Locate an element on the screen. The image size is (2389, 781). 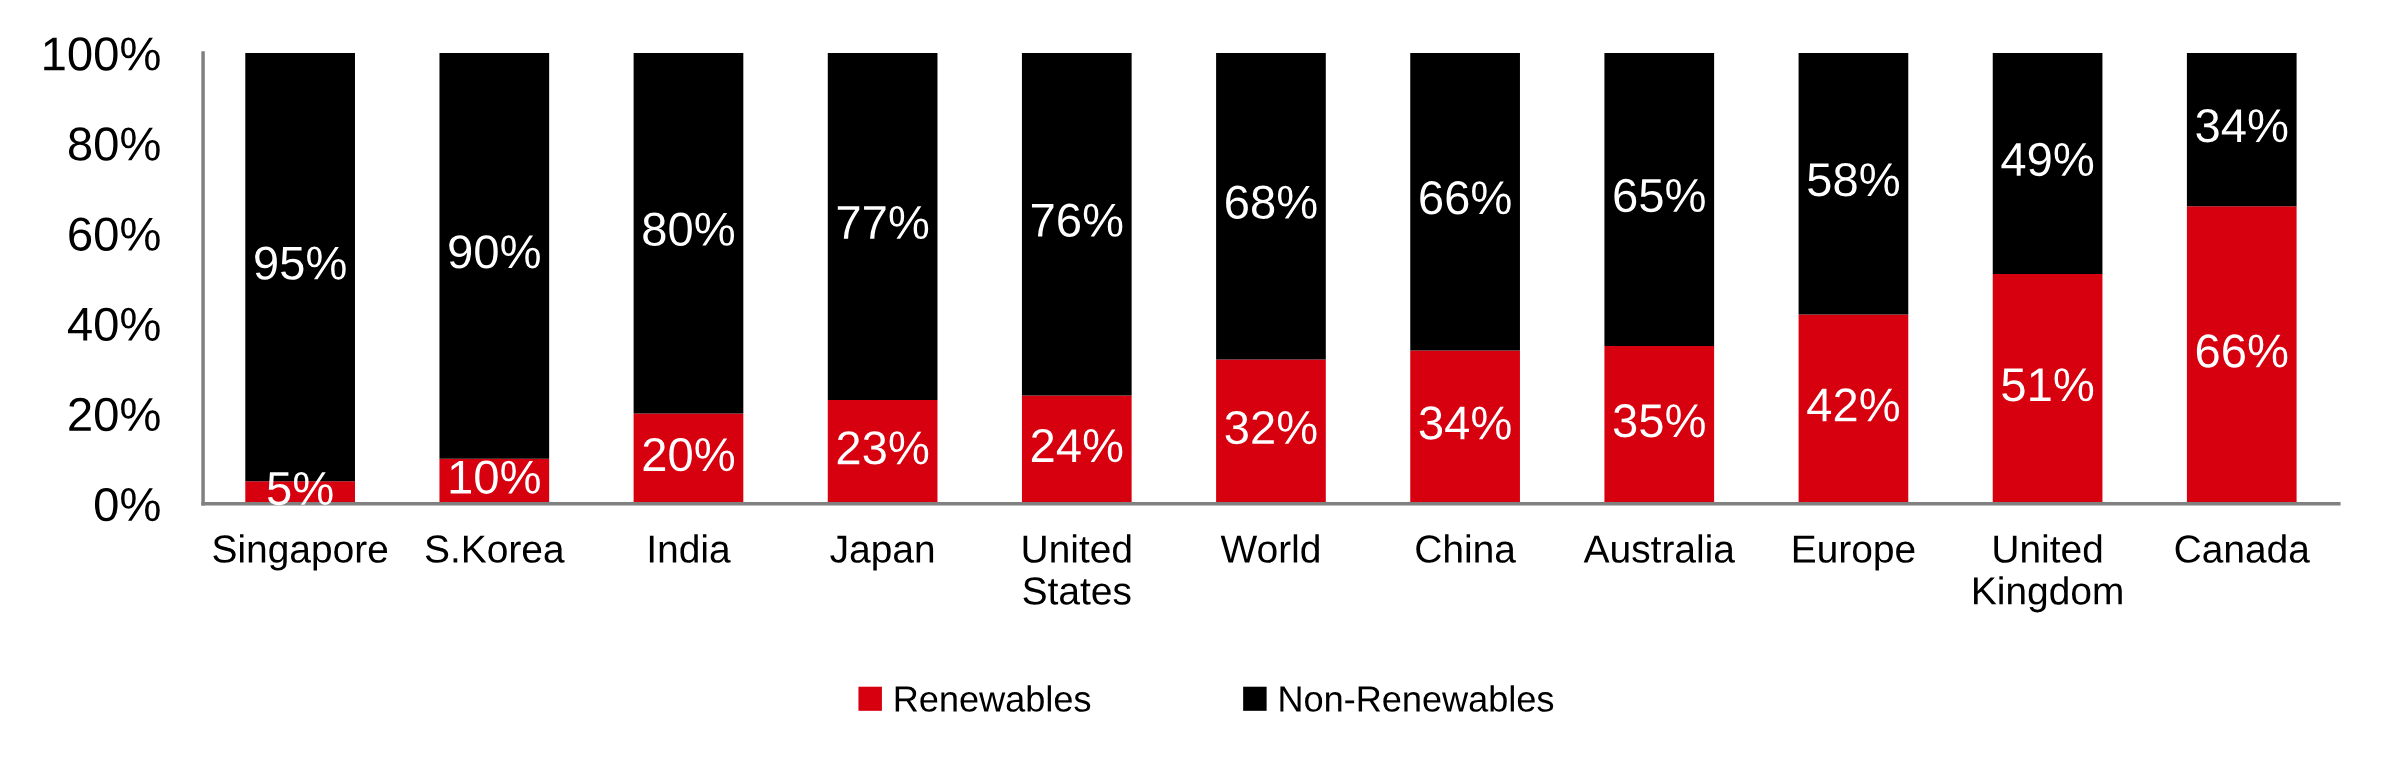
data-label: 58% is located at coordinates (1854, 180).